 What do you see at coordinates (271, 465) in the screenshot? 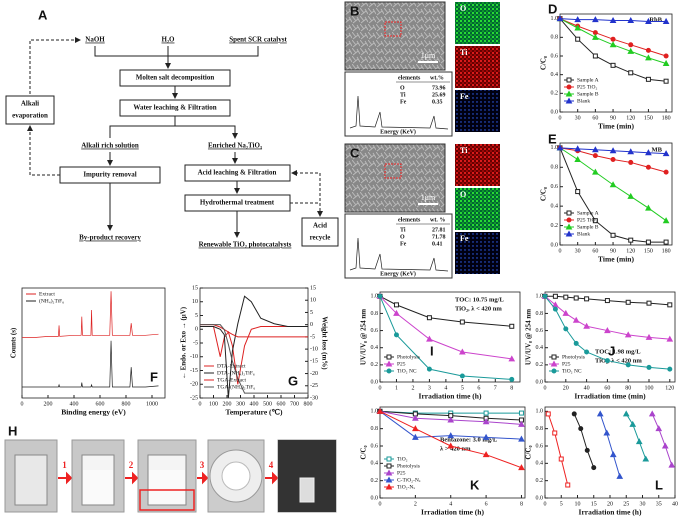
I see `step-number: 4` at bounding box center [271, 465].